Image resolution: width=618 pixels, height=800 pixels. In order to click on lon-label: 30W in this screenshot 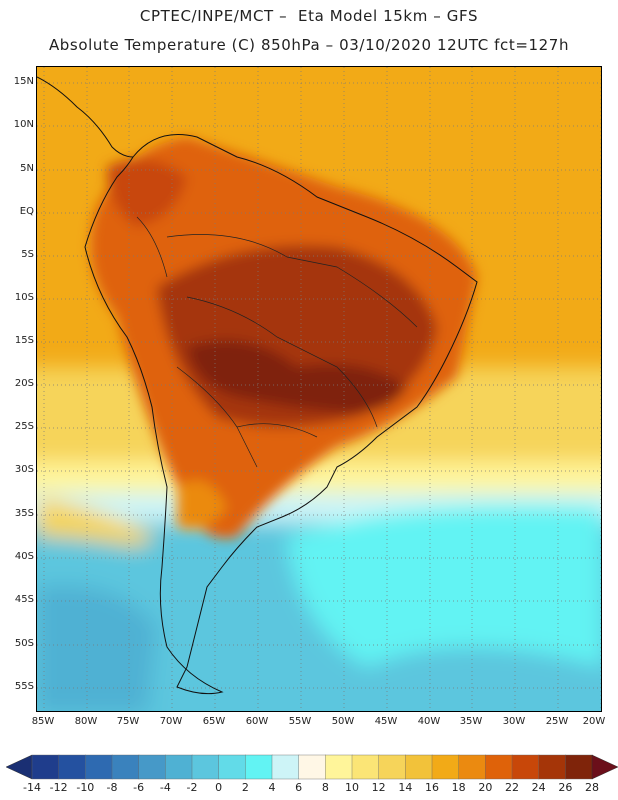, I will do `click(514, 721)`.